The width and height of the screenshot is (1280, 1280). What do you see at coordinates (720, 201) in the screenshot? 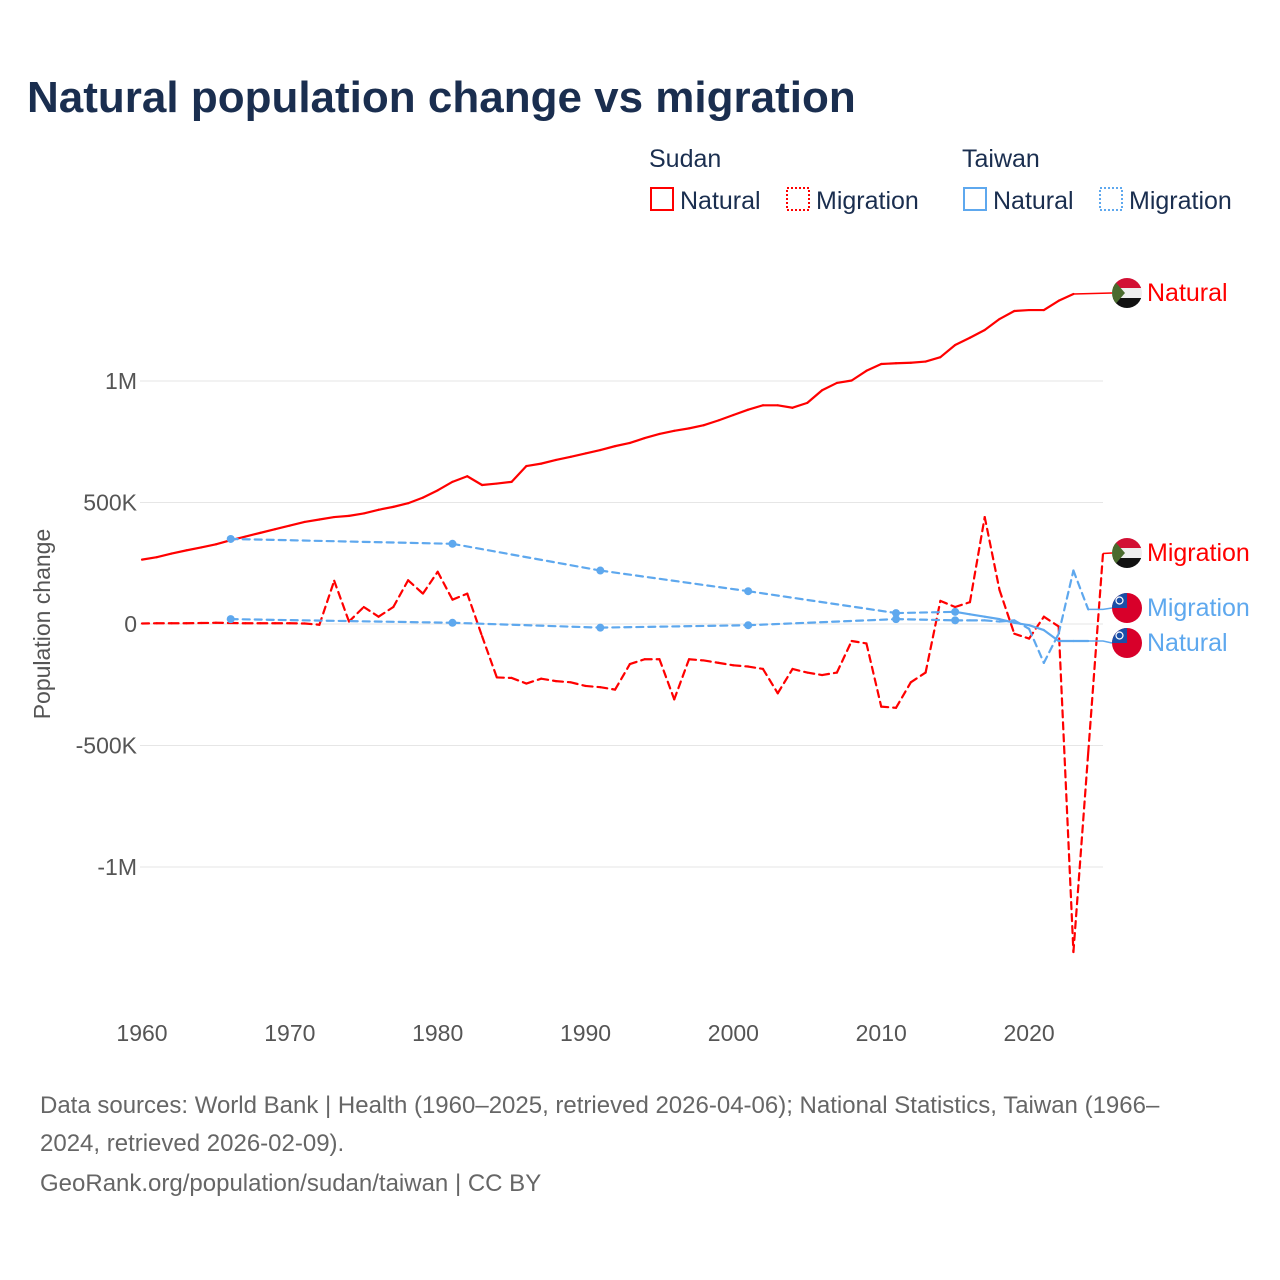
I see `legend-label-sudan-natural: Natural` at bounding box center [720, 201].